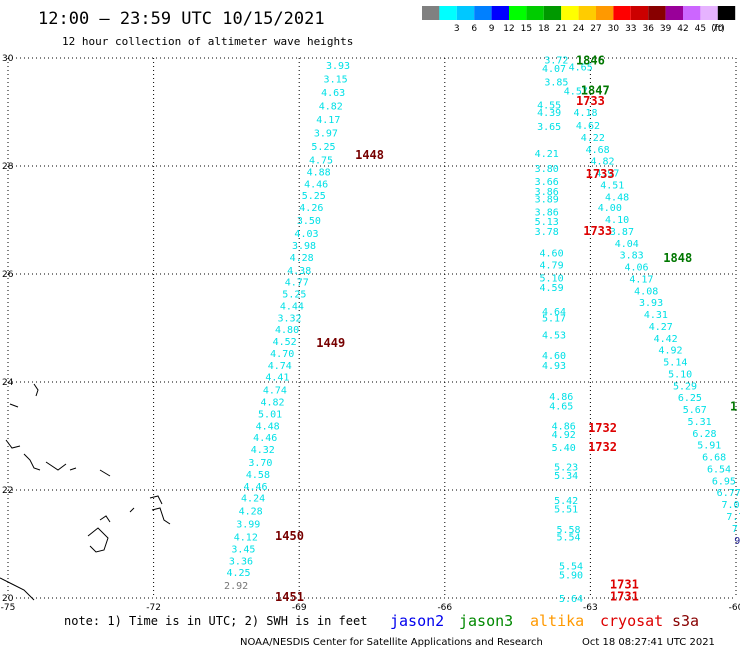 The image size is (740, 650). I want to click on wave-height-value: 4.32, so click(263, 450).